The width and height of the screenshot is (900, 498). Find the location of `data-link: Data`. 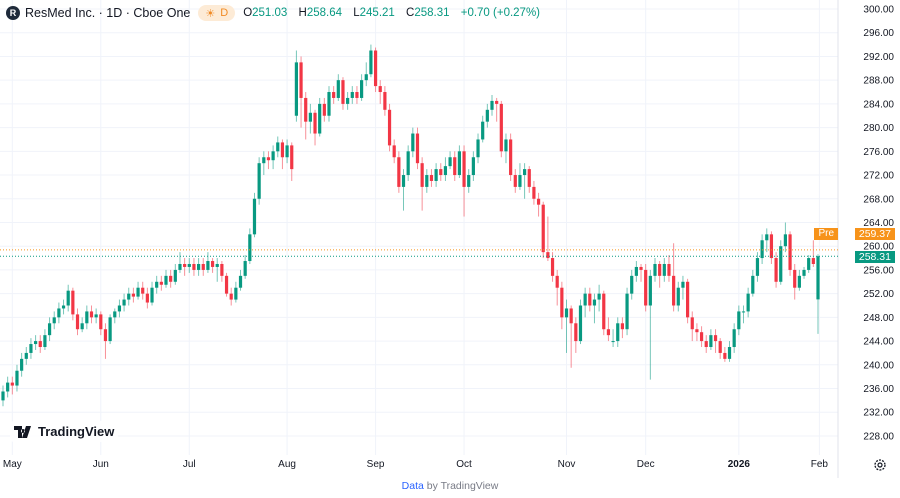

data-link: Data is located at coordinates (412, 486).